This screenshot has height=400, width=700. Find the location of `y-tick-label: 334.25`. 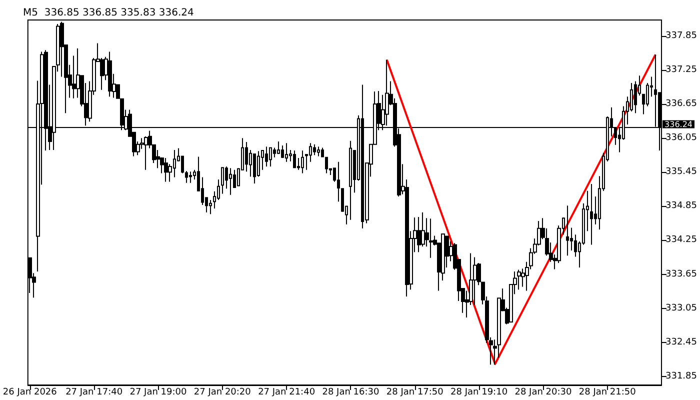

y-tick-label: 334.25 is located at coordinates (682, 240).